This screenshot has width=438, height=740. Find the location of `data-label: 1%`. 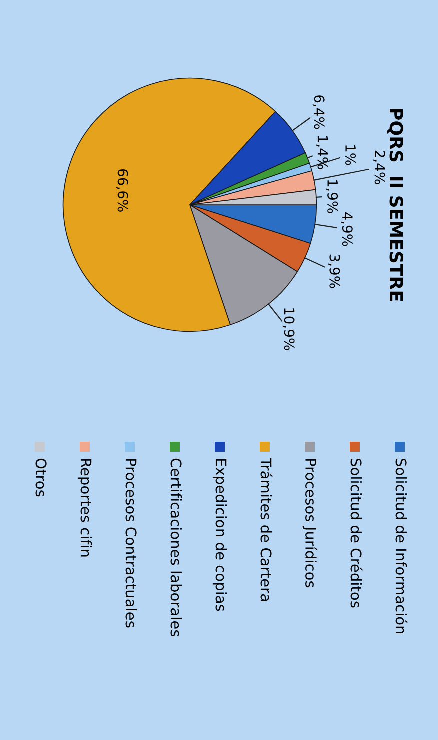

data-label: 1% is located at coordinates (351, 156).